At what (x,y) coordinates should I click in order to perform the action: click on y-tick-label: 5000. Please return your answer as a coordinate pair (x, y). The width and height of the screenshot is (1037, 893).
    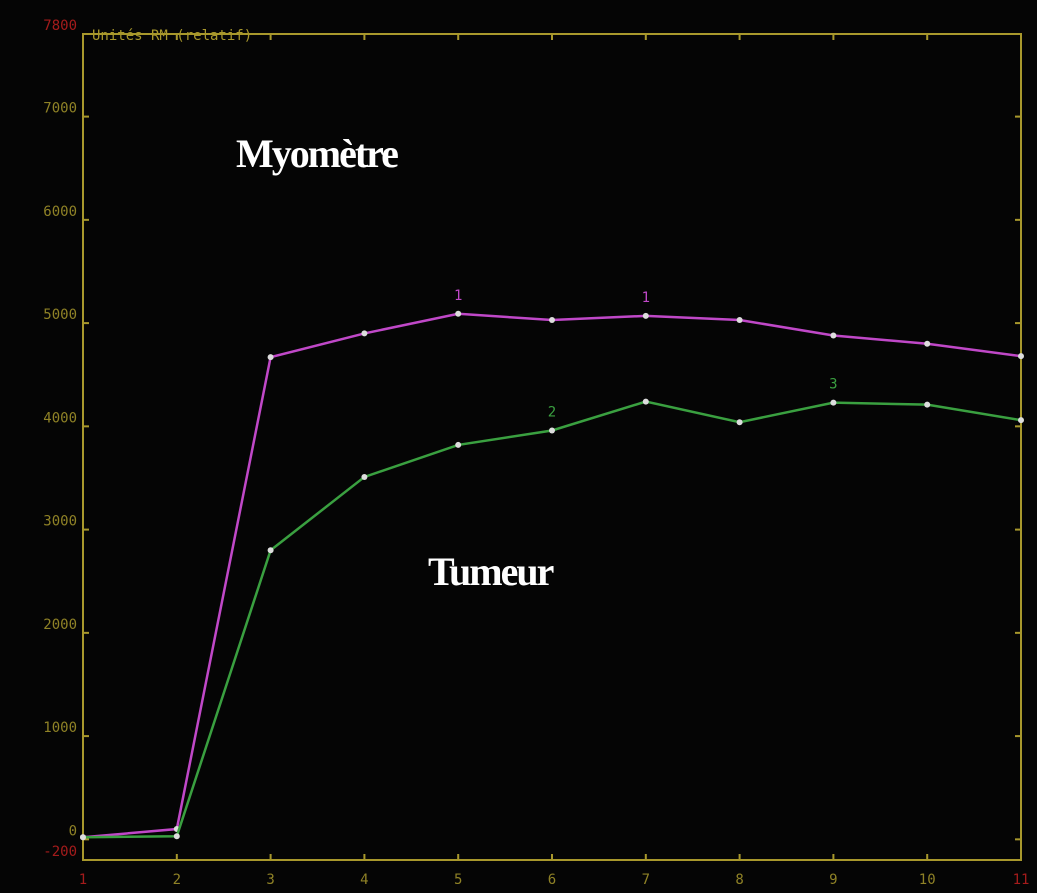
    Looking at the image, I should click on (60, 315).